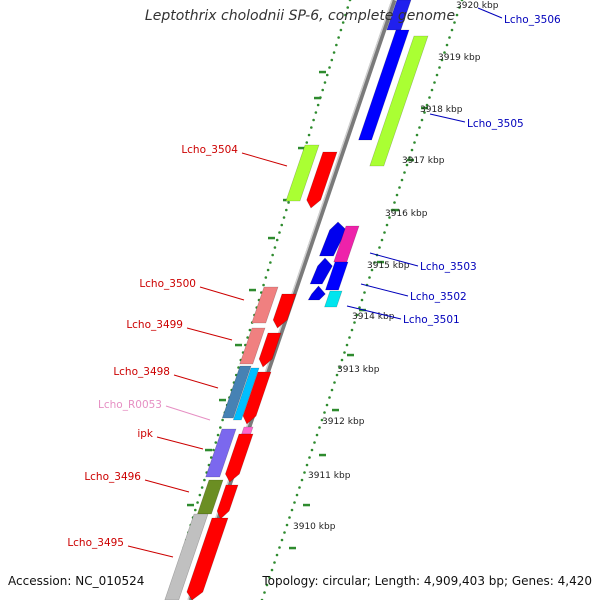 The width and height of the screenshot is (600, 600). What do you see at coordinates (76, 581) in the screenshot?
I see `accession-text: Accession: NC_010524` at bounding box center [76, 581].